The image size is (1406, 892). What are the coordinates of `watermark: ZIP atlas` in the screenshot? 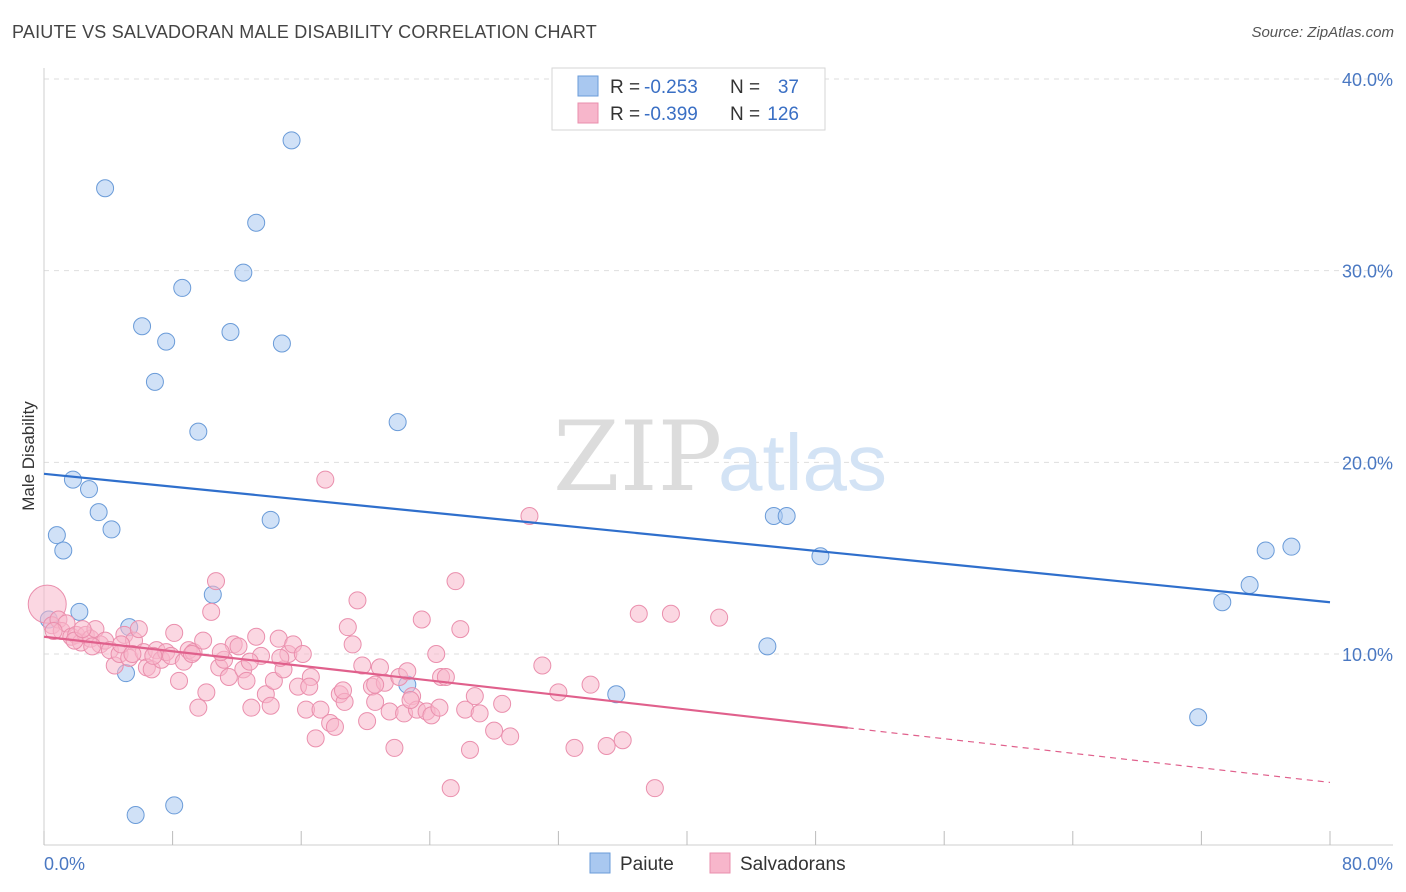 It's located at (720, 457).